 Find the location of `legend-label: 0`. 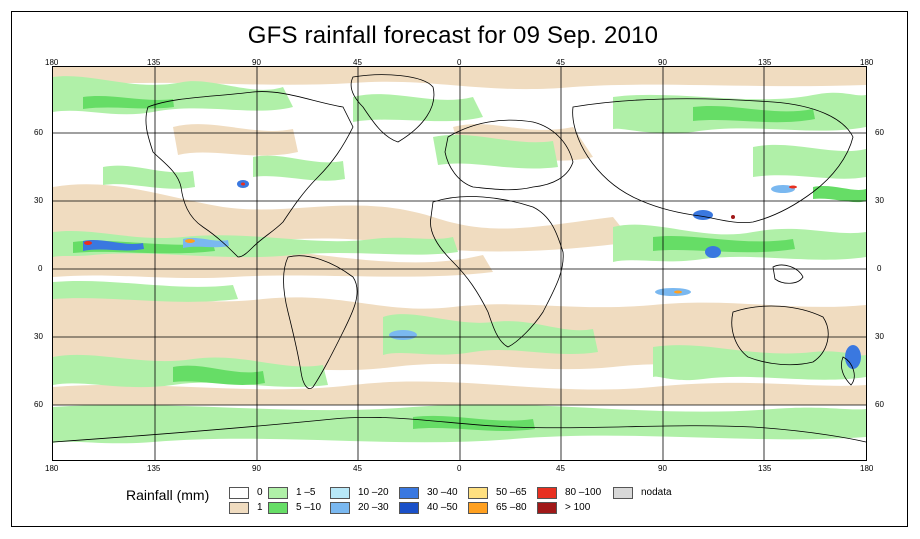

legend-label: 0 is located at coordinates (260, 492).